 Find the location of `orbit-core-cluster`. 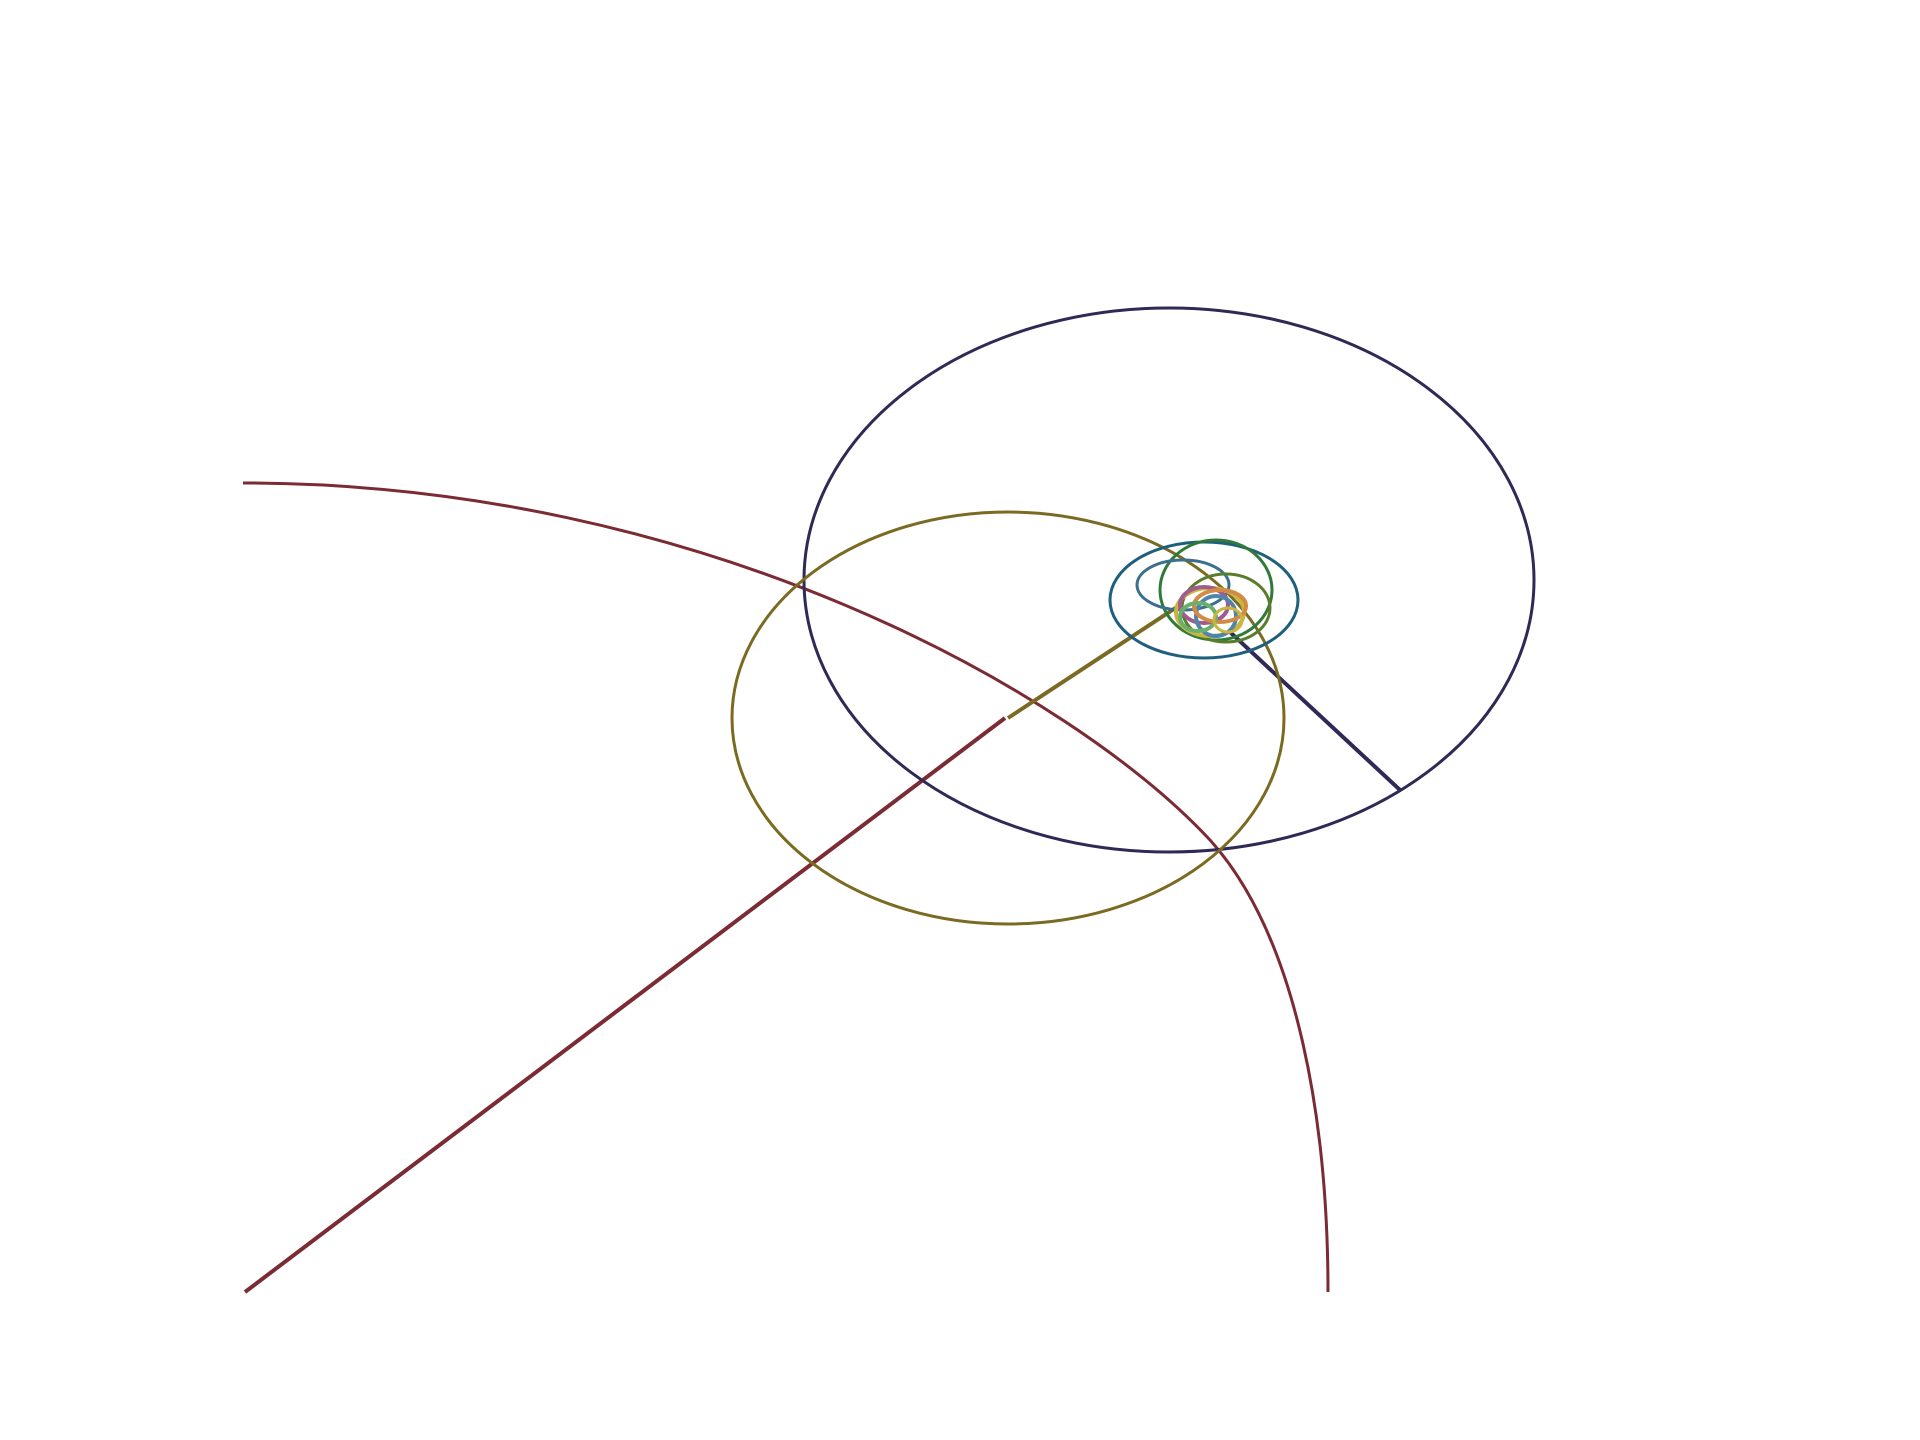

orbit-core-cluster is located at coordinates (1211, 611).